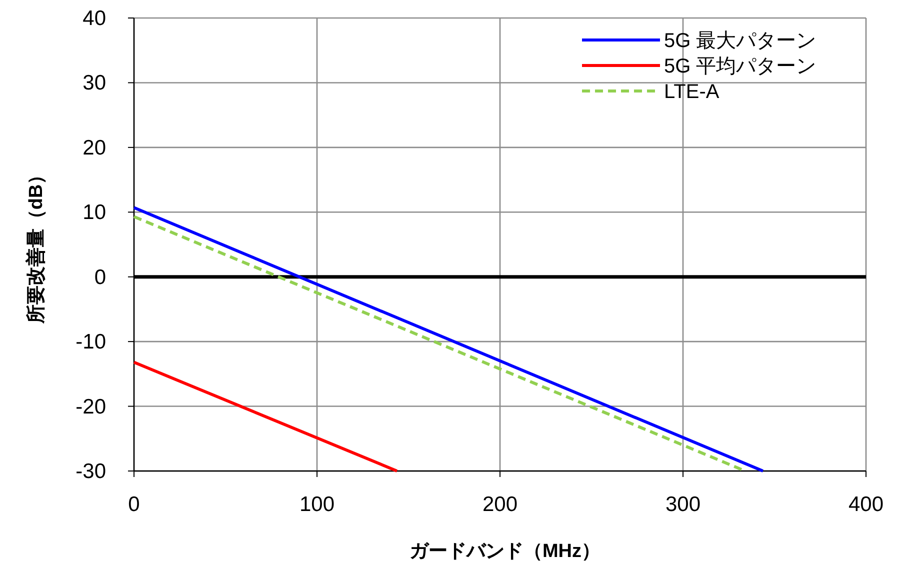 The image size is (902, 566). I want to click on y-tick-label: 40, so click(94, 18).